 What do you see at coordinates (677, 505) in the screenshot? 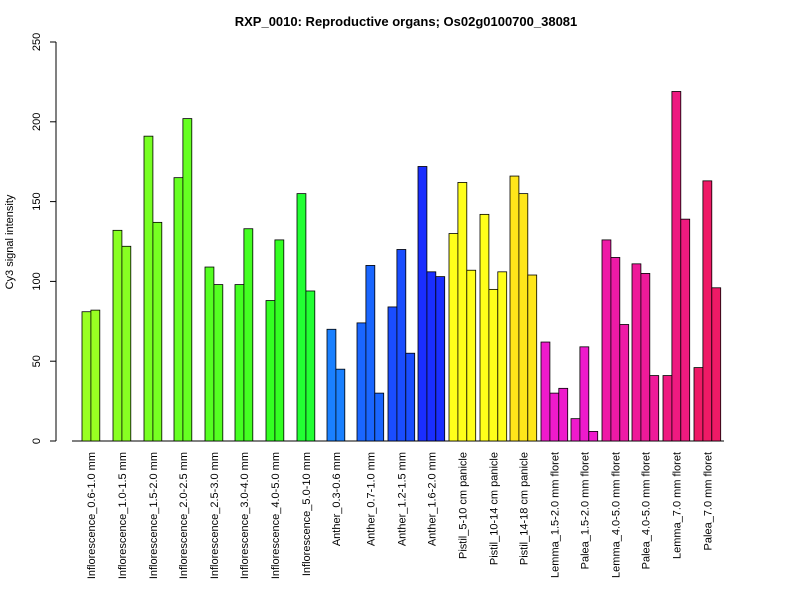
I see `x-tick-label: Lemma_7.0 mm floret` at bounding box center [677, 505].